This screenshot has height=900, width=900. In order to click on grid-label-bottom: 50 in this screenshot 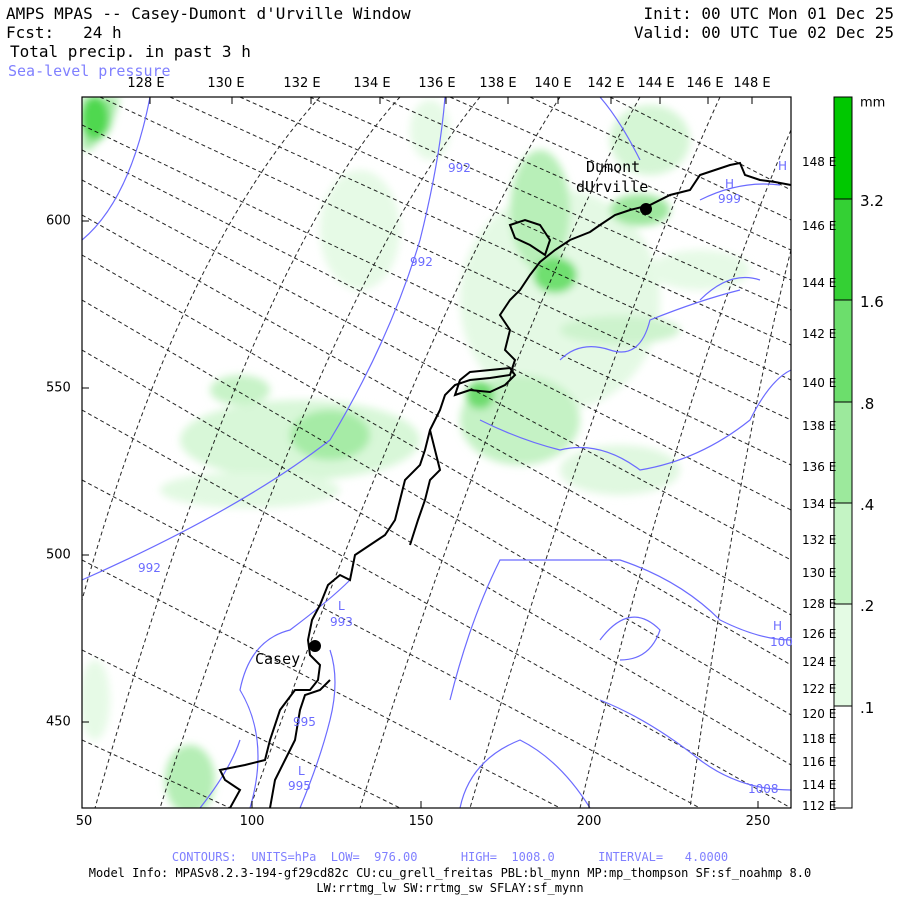, I will do `click(84, 821)`.